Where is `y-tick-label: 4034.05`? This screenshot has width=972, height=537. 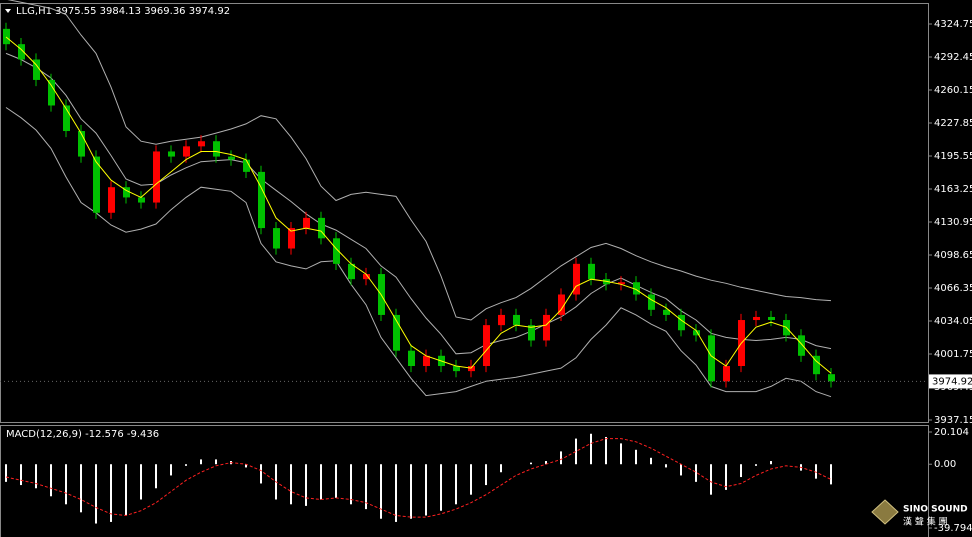
y-tick-label: 4034.05 is located at coordinates (953, 321).